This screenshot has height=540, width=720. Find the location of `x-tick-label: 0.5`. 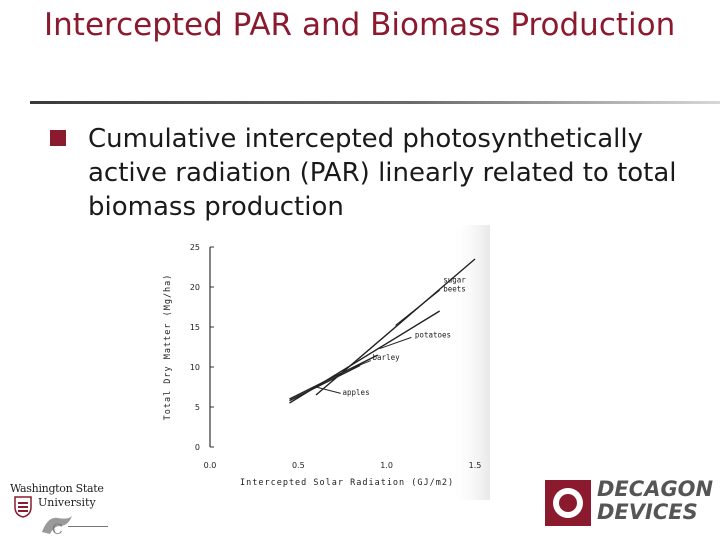

x-tick-label: 0.5 is located at coordinates (298, 465).